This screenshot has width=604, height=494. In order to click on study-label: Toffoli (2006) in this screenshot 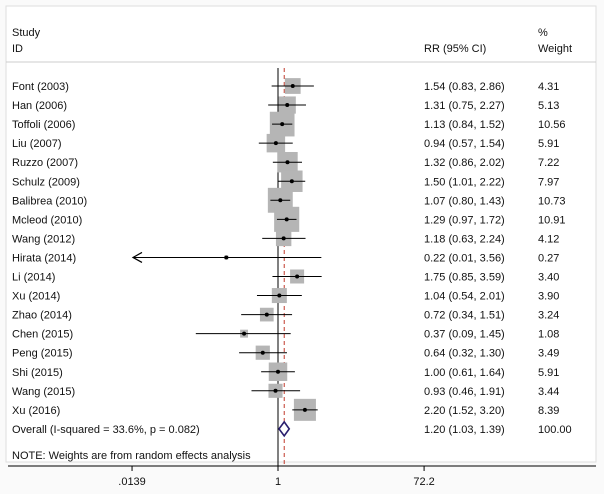, I will do `click(43, 125)`.